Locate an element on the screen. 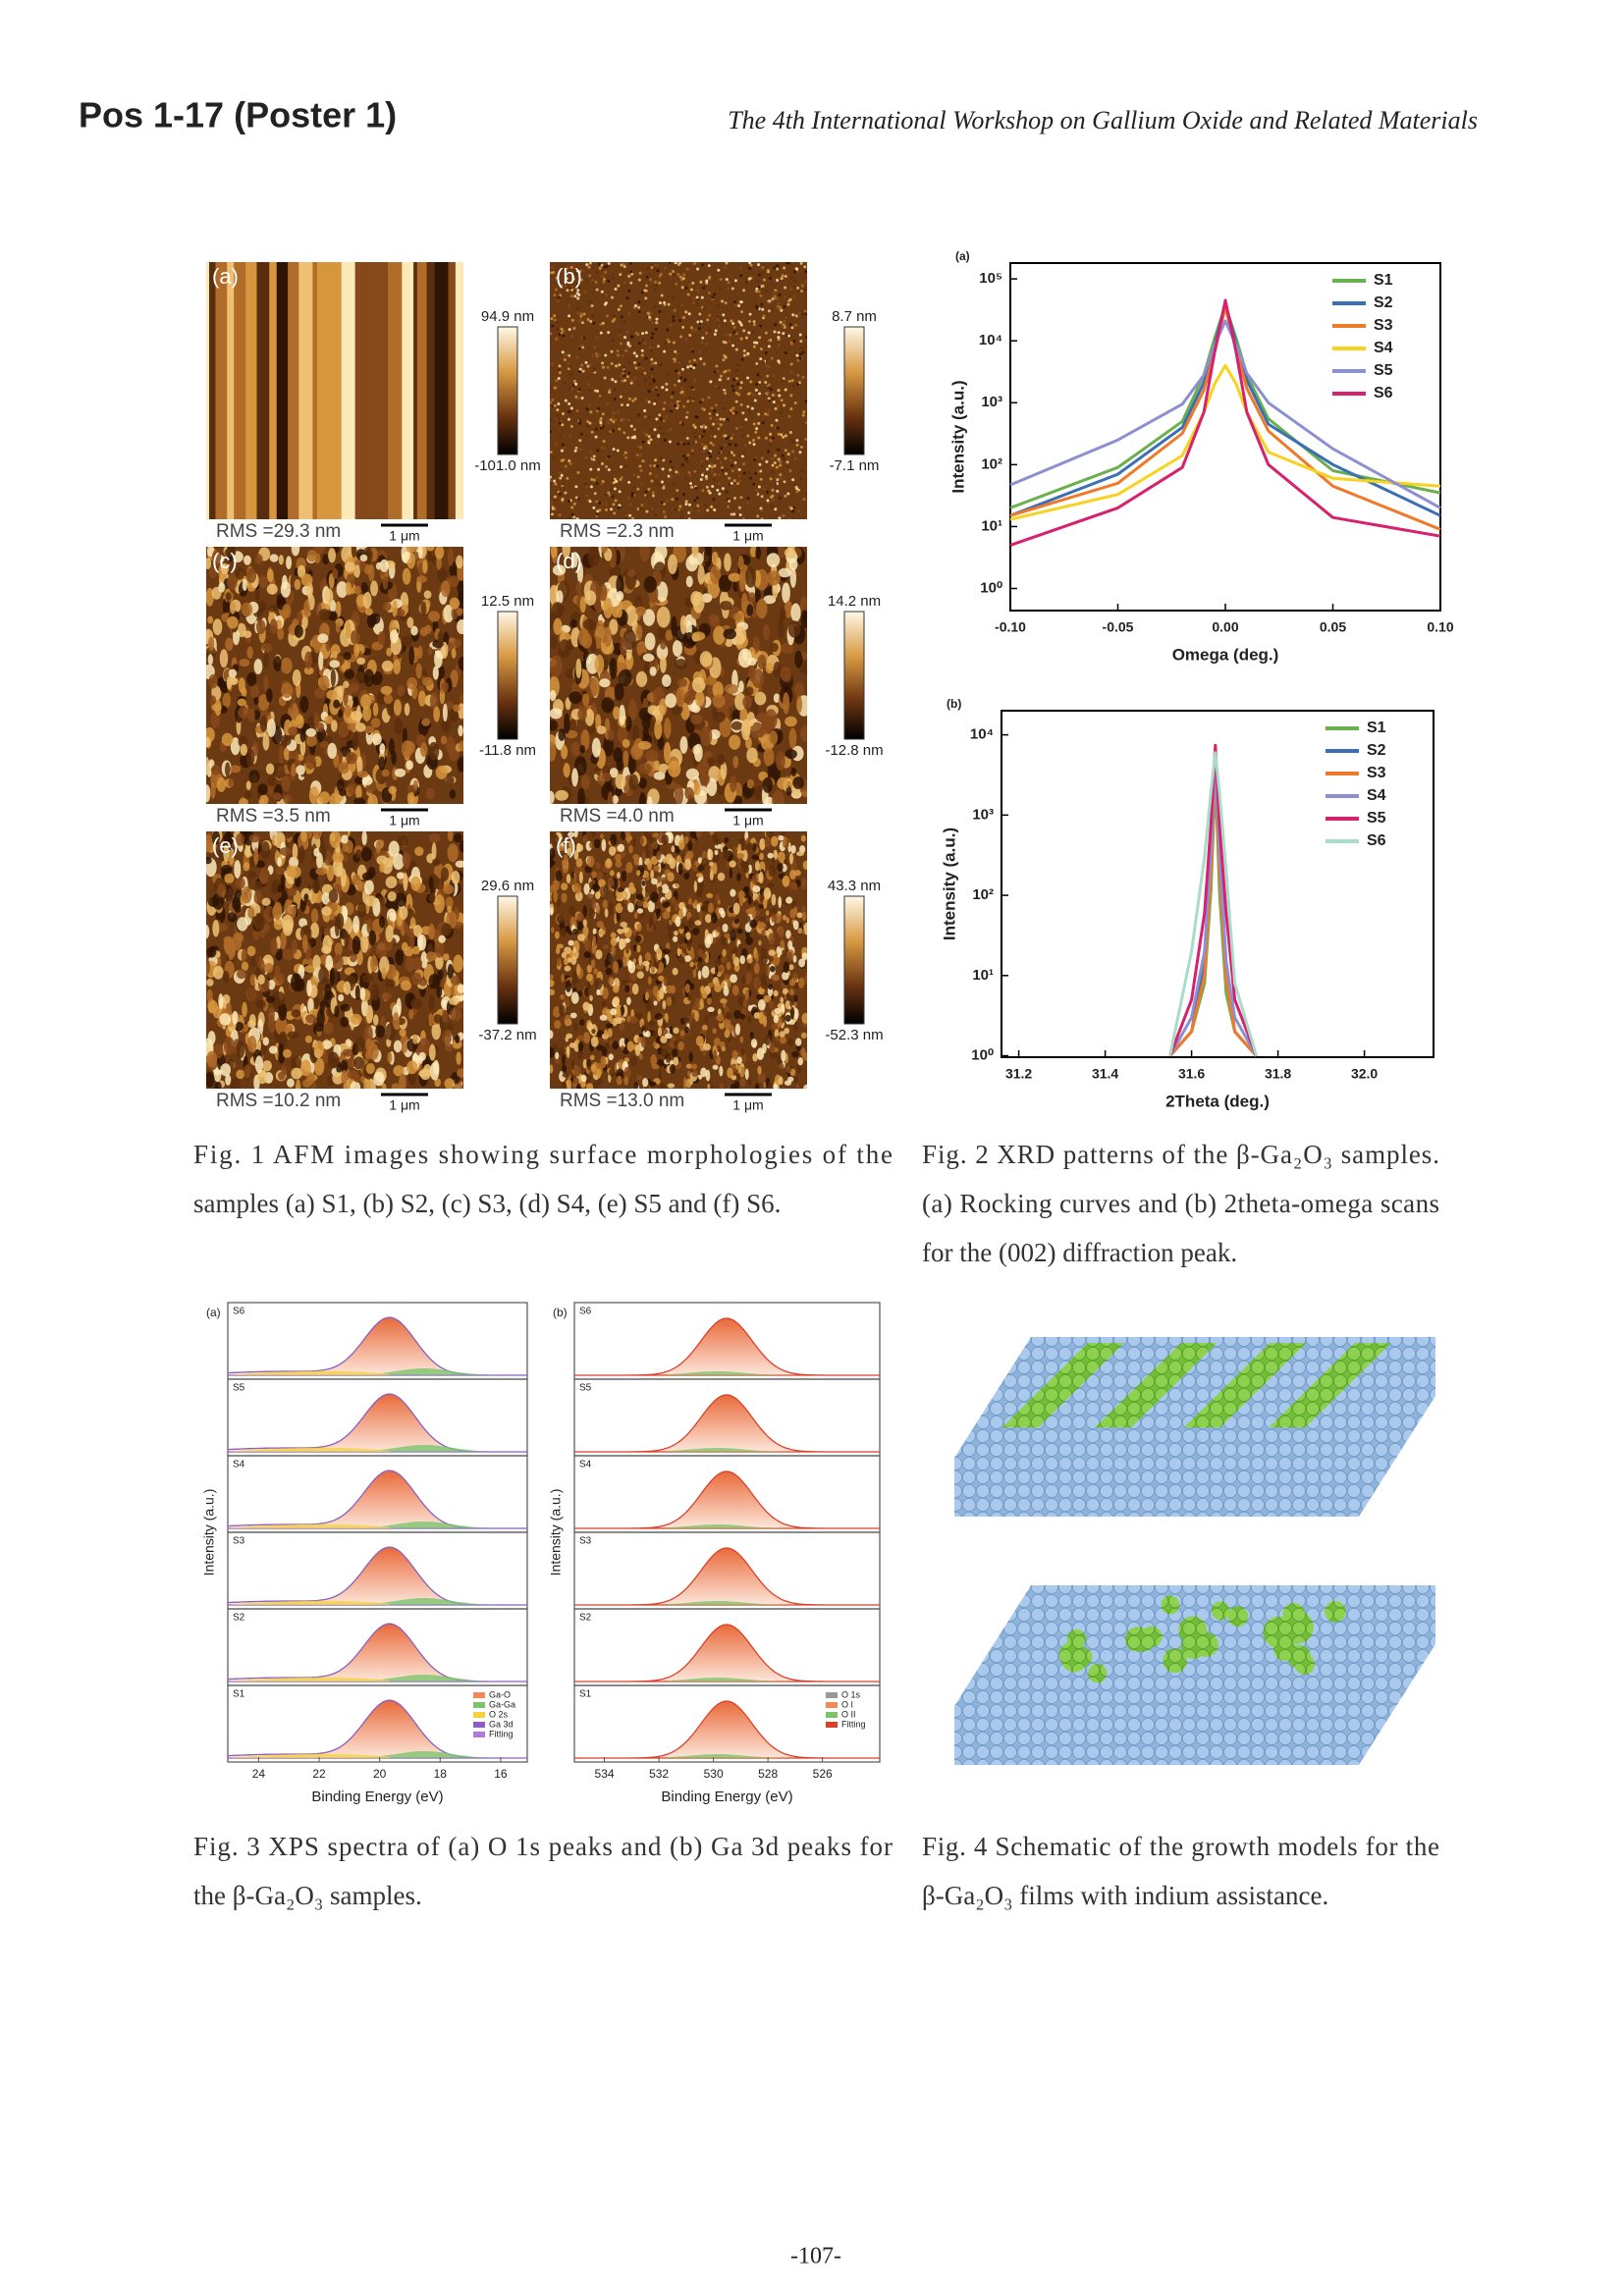 This screenshot has height=2296, width=1624. afm-stripe is located at coordinates (459, 390).